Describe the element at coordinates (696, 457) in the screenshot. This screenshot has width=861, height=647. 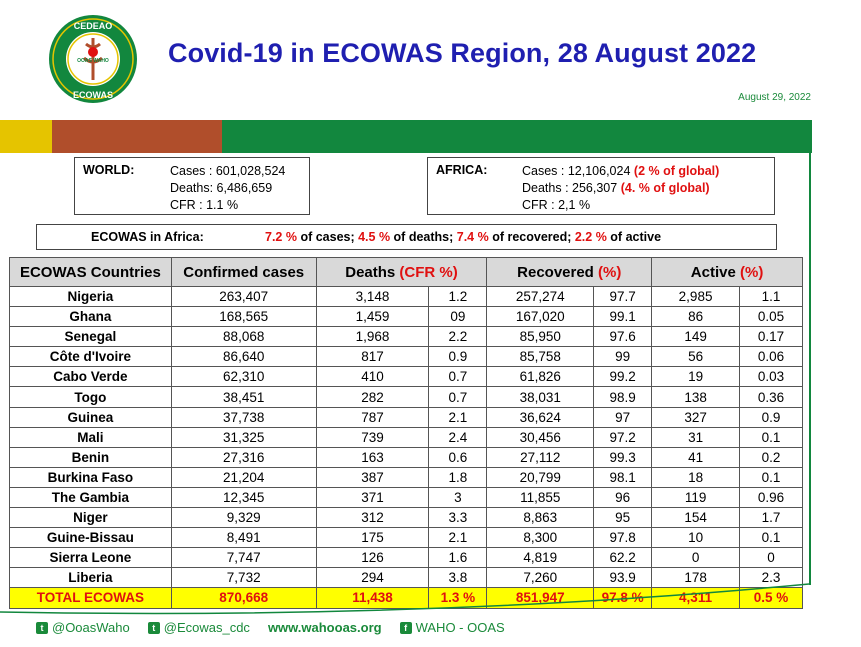
I see `cell-active: 41` at that location.